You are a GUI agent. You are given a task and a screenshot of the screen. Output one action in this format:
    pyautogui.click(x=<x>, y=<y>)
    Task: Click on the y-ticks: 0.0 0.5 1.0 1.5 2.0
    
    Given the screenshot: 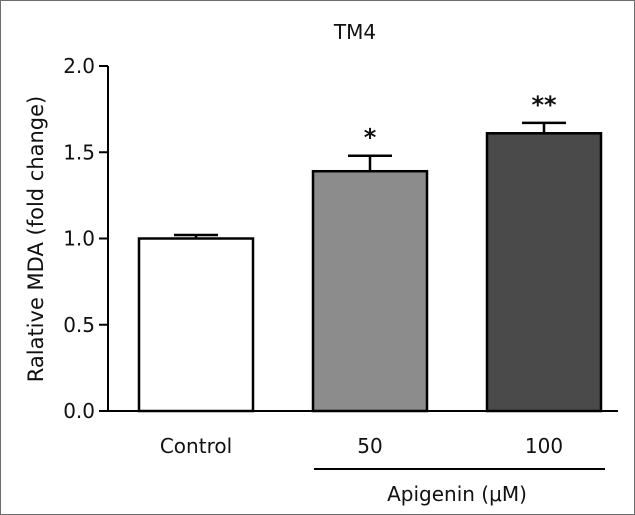 What is the action you would take?
    pyautogui.click(x=85, y=238)
    